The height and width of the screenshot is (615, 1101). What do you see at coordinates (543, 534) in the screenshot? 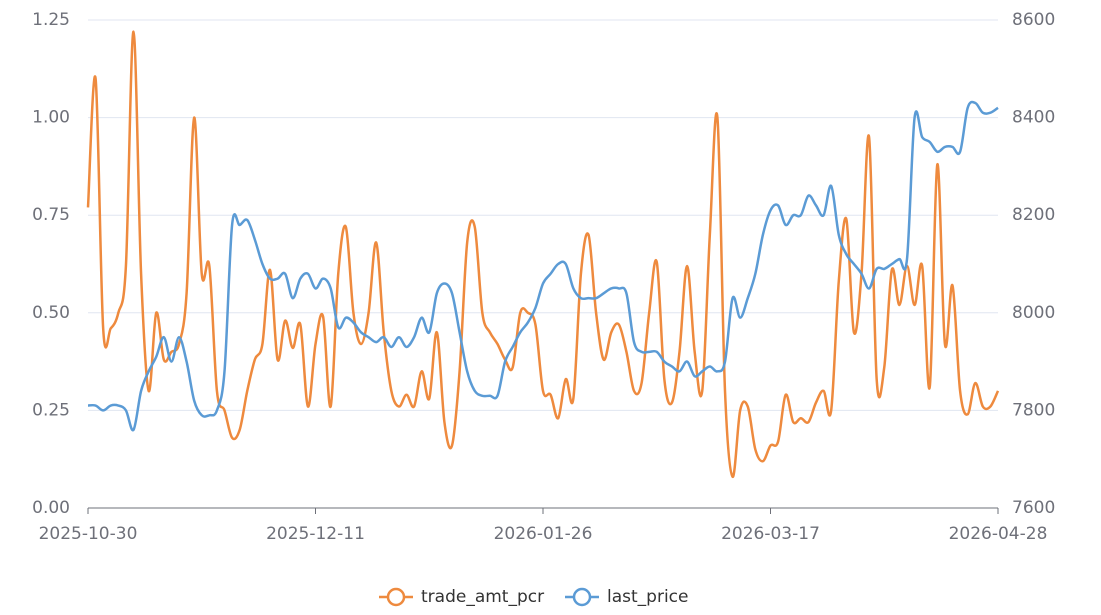
I see `x-tick-label: 2026-01-26` at bounding box center [543, 534].